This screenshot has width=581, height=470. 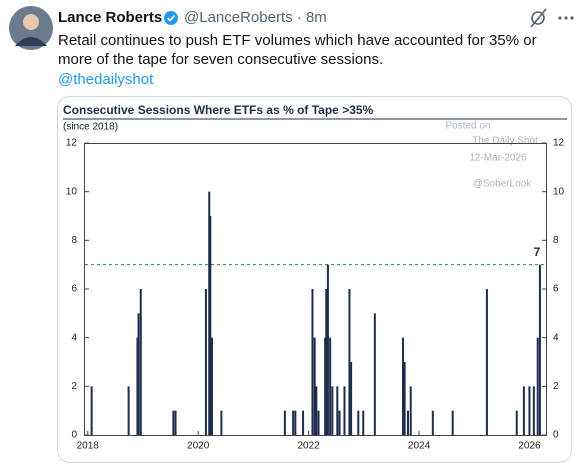 I want to click on y2-tick-label: 8, so click(x=556, y=240).